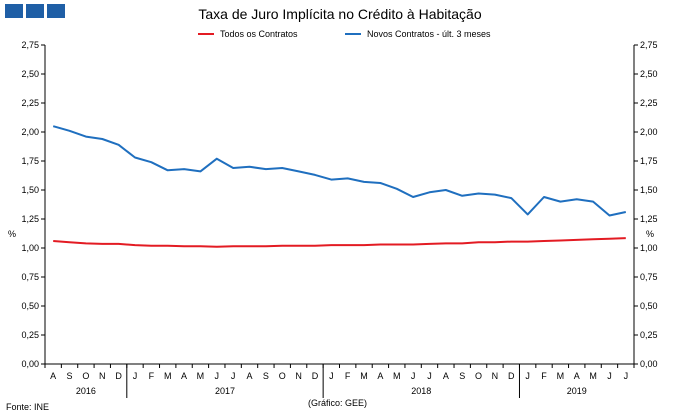 The width and height of the screenshot is (680, 418). I want to click on y-tick-label-left: 1,25, so click(30, 219).